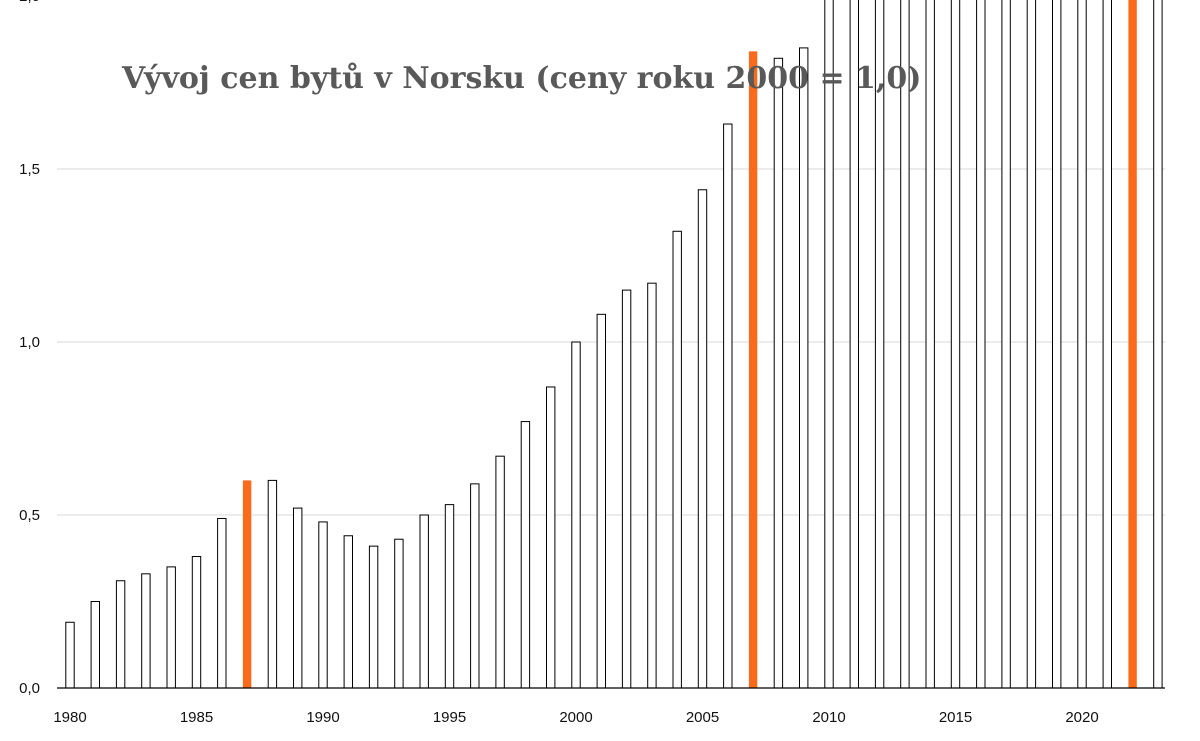 The width and height of the screenshot is (1200, 741). I want to click on bar-2001, so click(601, 501).